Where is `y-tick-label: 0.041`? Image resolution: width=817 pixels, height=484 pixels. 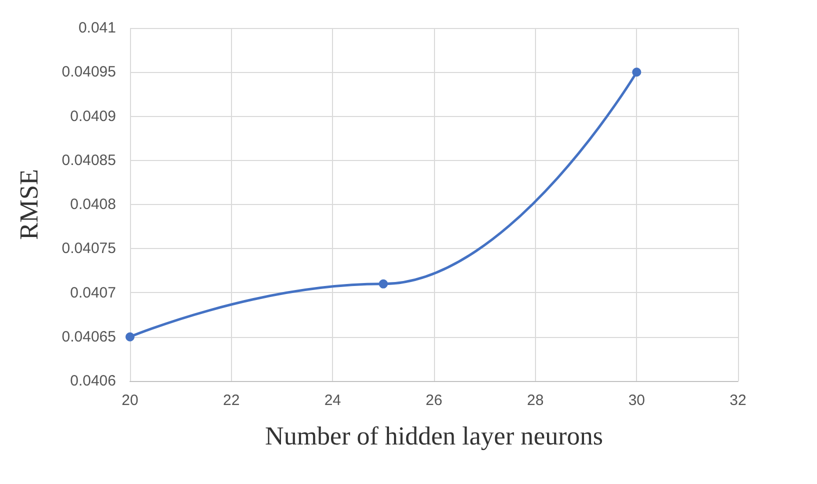
y-tick-label: 0.041 is located at coordinates (97, 28).